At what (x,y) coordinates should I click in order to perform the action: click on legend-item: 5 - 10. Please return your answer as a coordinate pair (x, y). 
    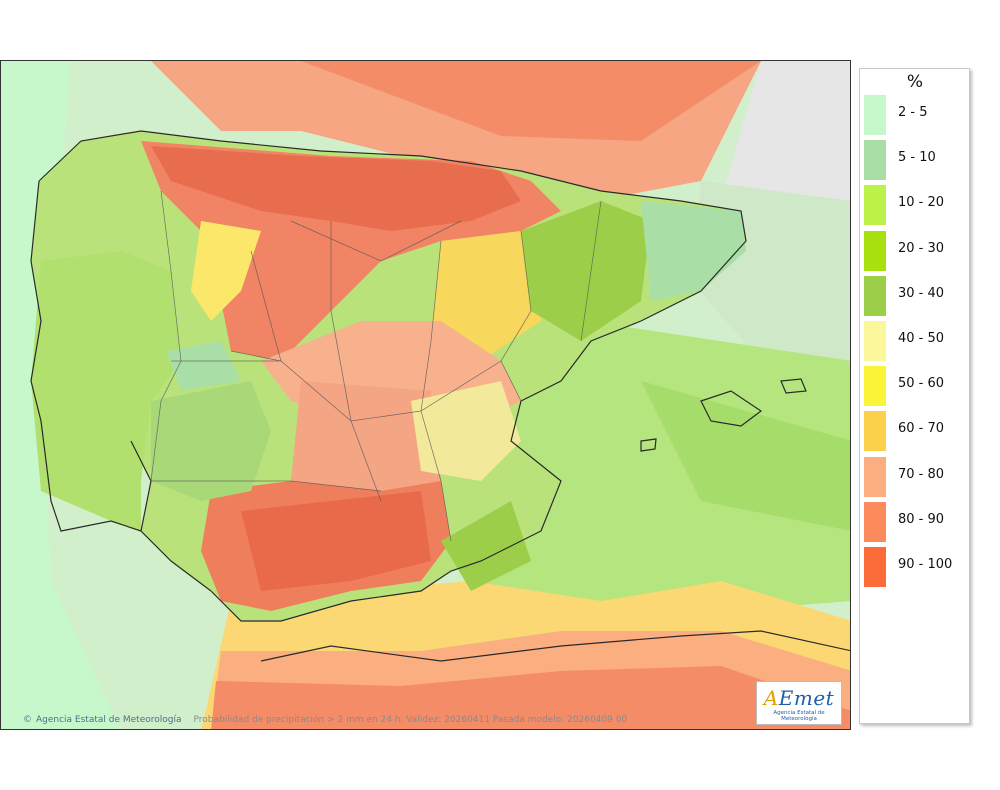
    Looking at the image, I should click on (916, 159).